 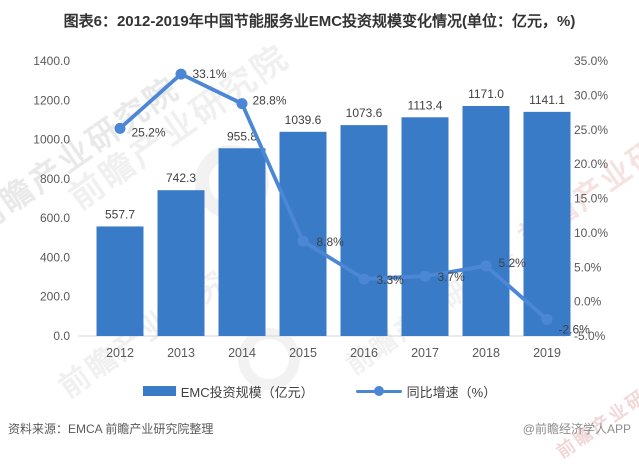 I want to click on growth-value-label: 25.2%, so click(x=149, y=132).